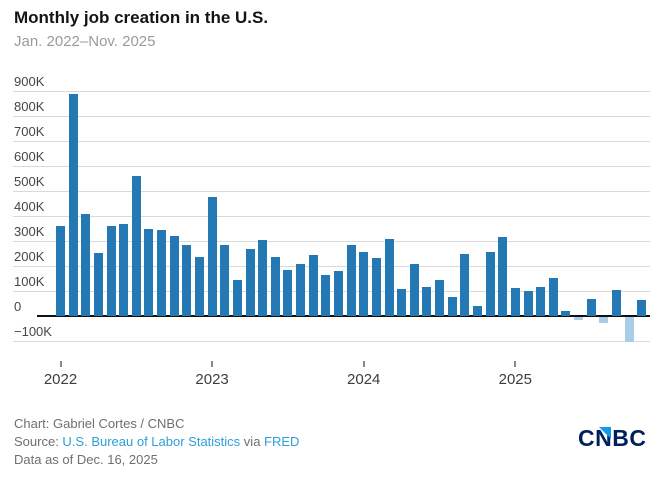  I want to click on bar-oct-2024, so click(477, 310).